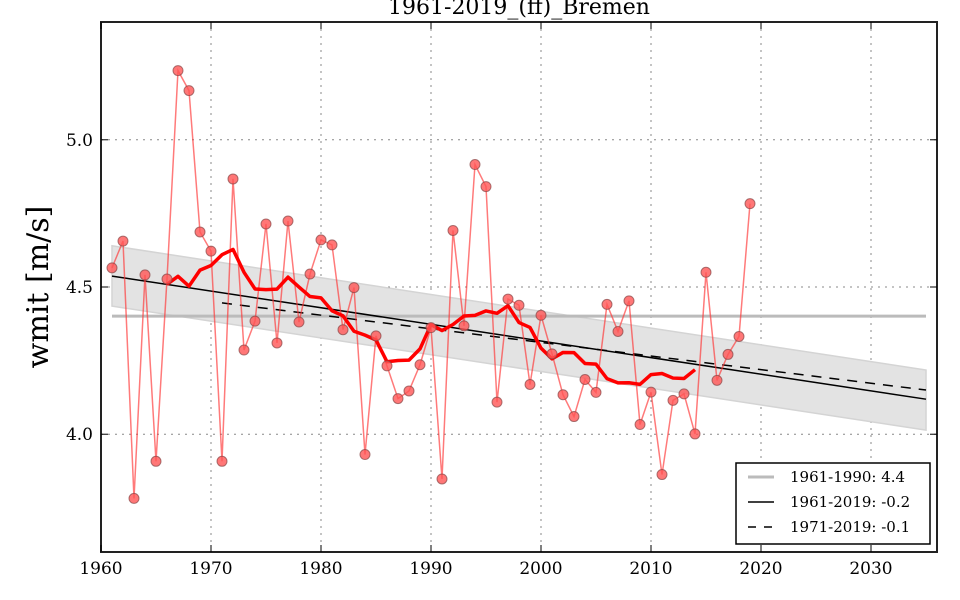 The width and height of the screenshot is (960, 600). I want to click on y-tick-label: 5.0, so click(79, 141).